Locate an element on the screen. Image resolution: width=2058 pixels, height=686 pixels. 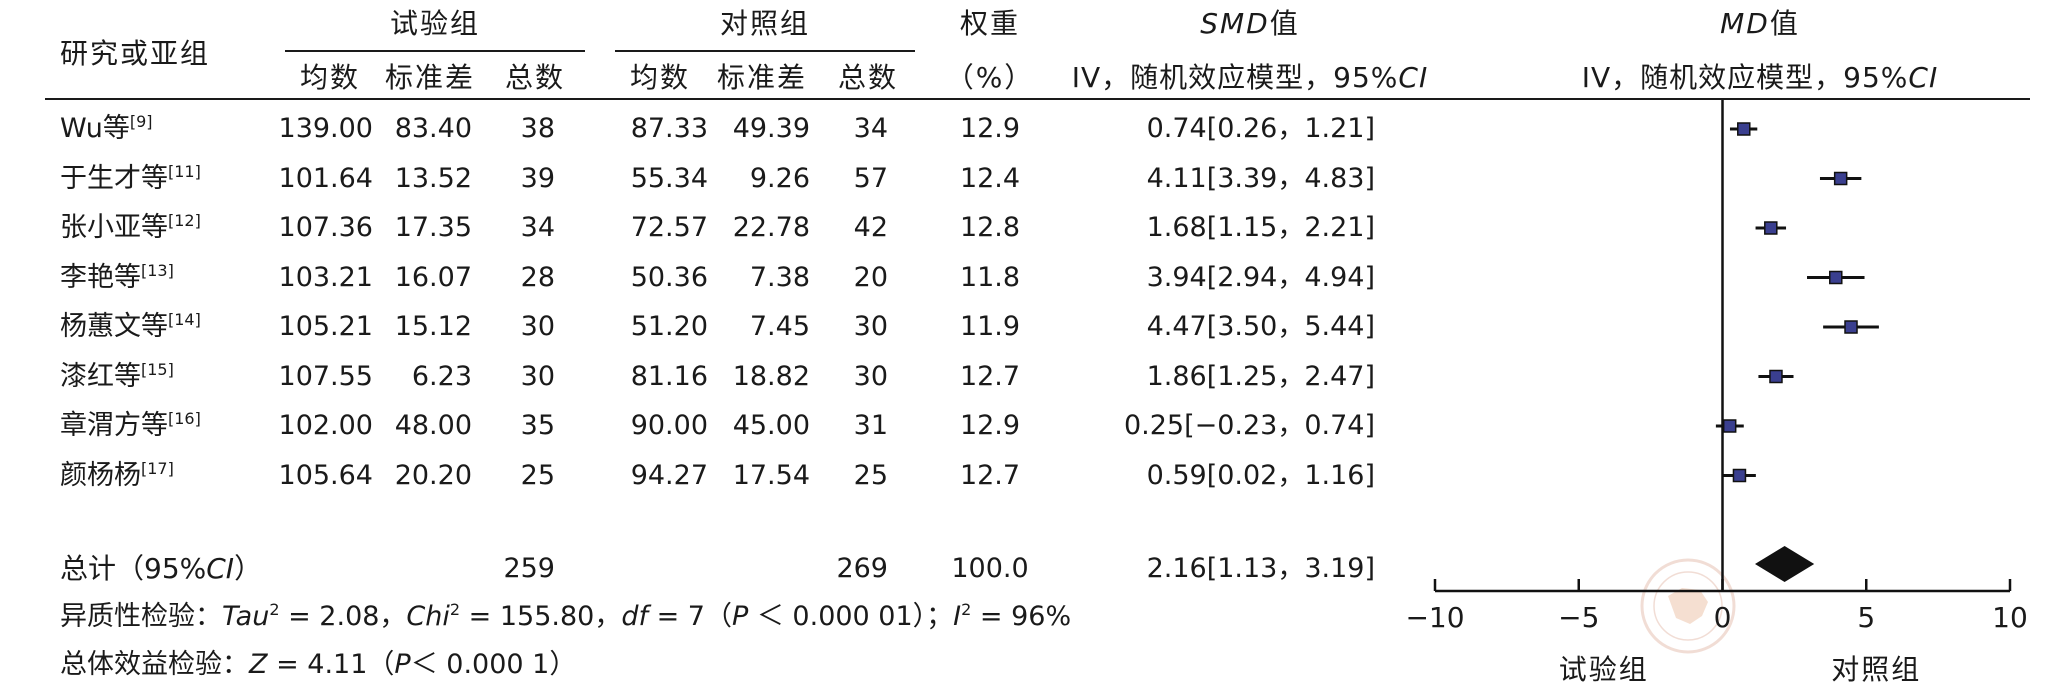
study-column-header: 研究或亚组 is located at coordinates (135, 53).